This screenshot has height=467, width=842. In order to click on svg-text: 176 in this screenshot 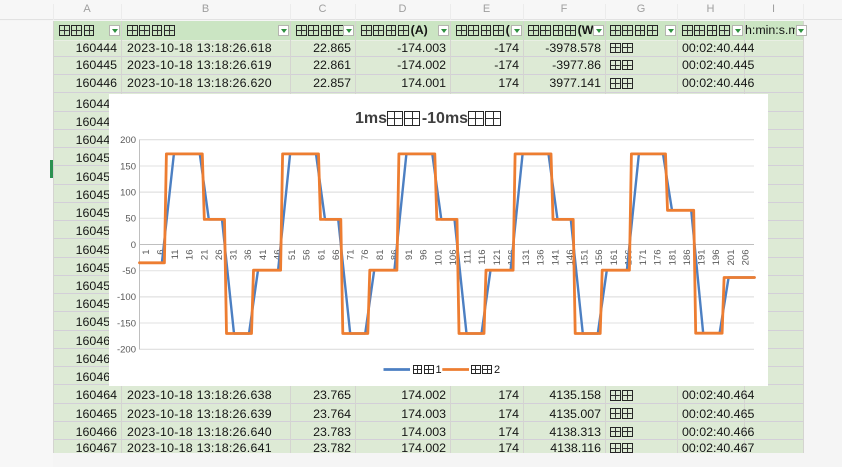, I will do `click(658, 258)`.